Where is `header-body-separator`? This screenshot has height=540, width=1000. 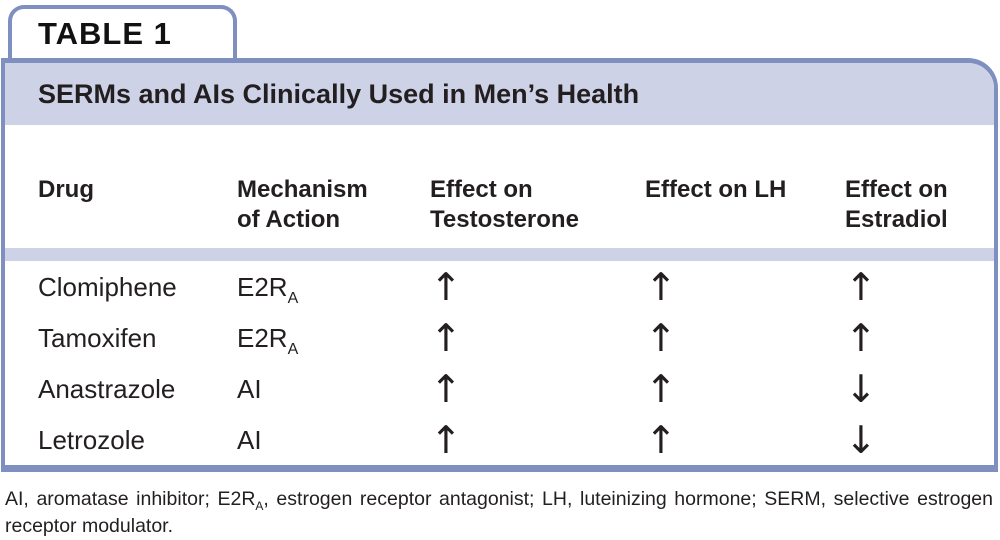 header-body-separator is located at coordinates (499, 254).